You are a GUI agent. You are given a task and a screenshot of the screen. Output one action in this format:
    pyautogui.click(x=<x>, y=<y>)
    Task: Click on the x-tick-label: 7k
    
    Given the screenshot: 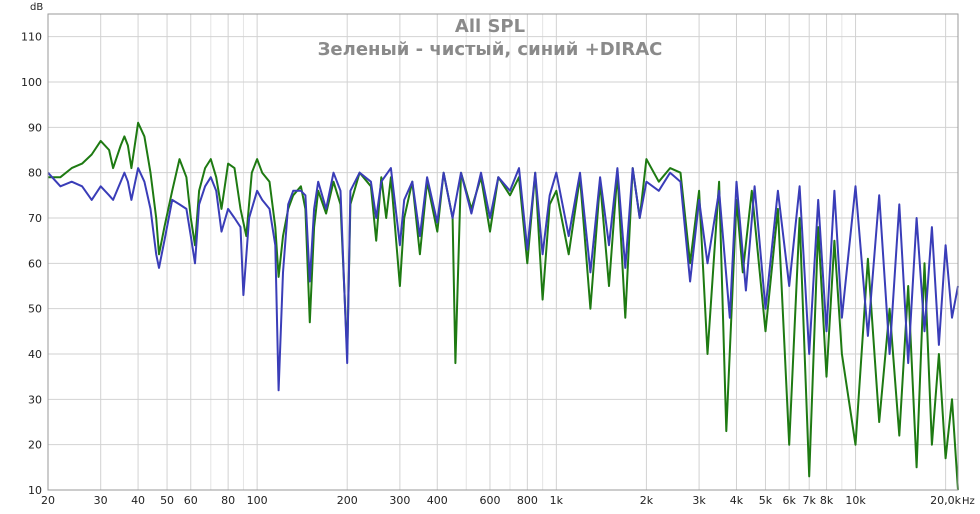 What is the action you would take?
    pyautogui.click(x=810, y=500)
    